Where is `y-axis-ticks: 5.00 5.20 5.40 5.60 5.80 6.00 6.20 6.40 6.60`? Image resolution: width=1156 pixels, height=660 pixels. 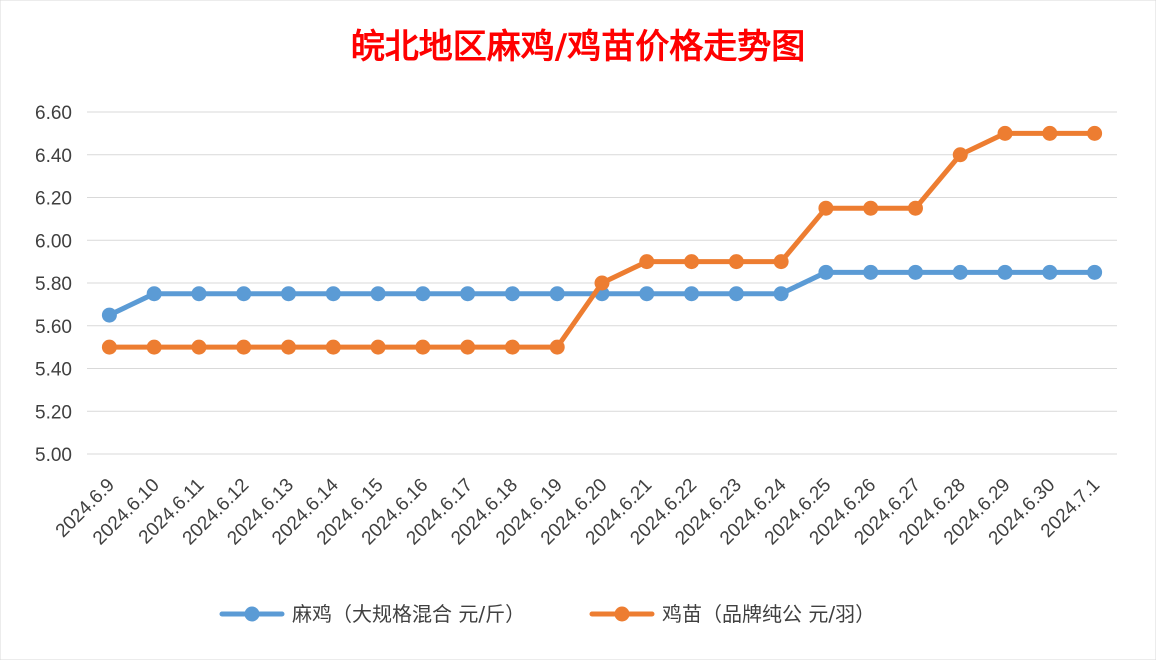 y-axis-ticks: 5.00 5.20 5.40 5.60 5.80 6.00 6.20 6.40 6.60 is located at coordinates (53, 284).